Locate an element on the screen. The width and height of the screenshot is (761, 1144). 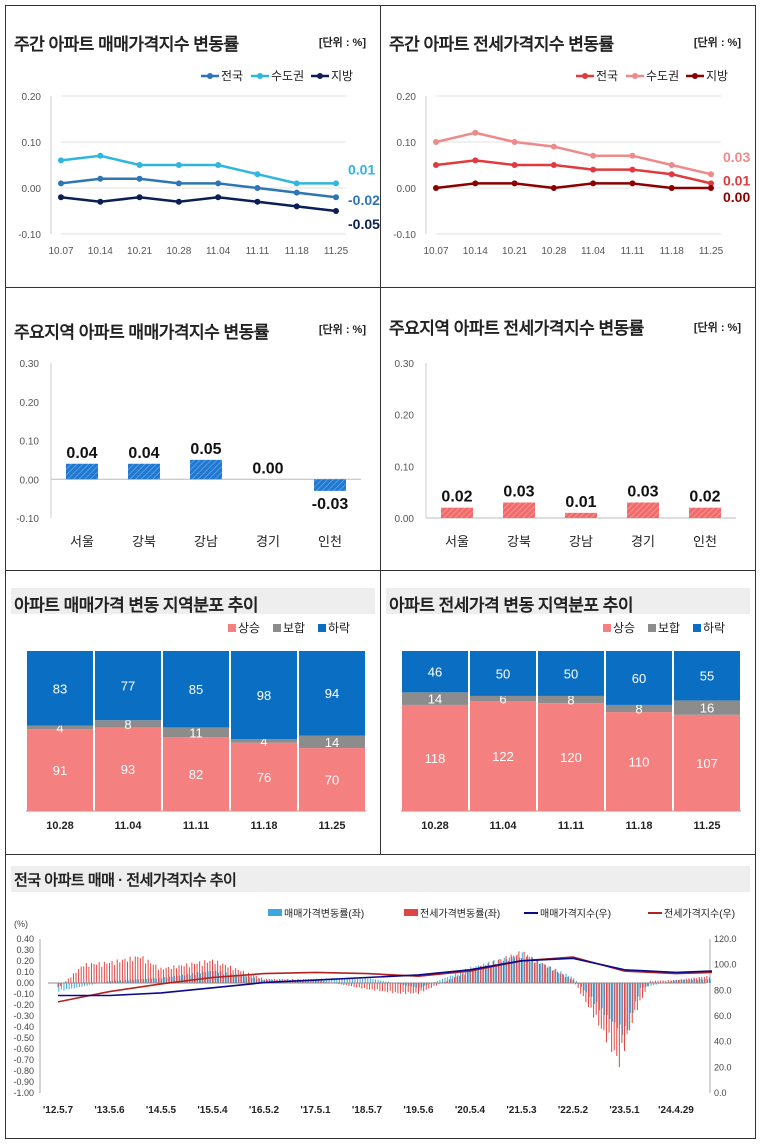
segment-value-label: 93 is located at coordinates (128, 769).